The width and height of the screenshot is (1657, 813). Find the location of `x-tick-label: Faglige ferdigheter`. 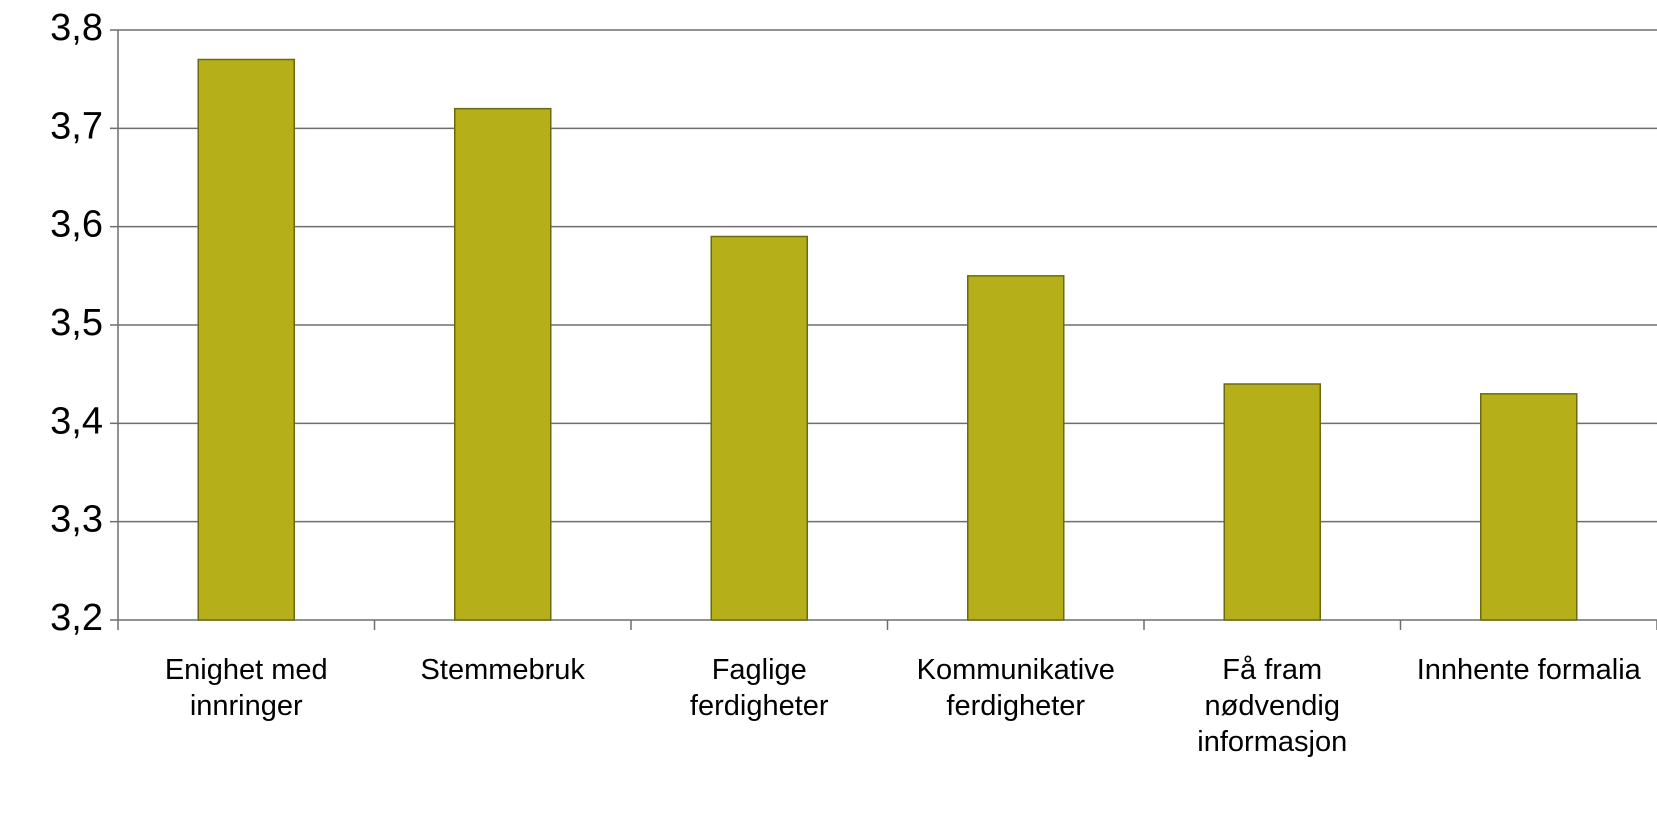

x-tick-label: Faglige ferdigheter is located at coordinates (759, 688).